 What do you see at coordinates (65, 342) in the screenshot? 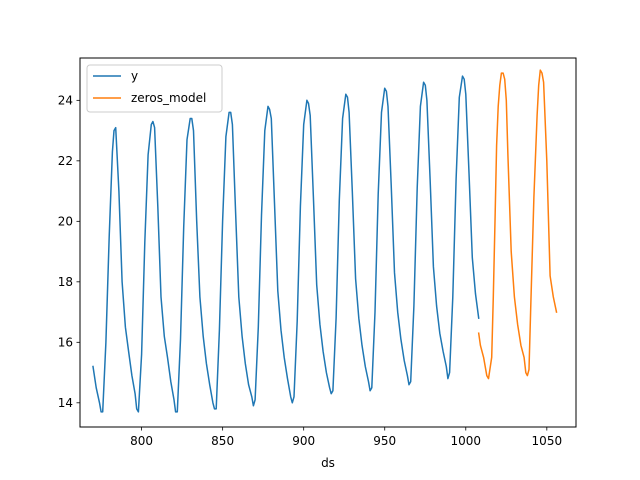
I see `y-tick-label: 16` at bounding box center [65, 342].